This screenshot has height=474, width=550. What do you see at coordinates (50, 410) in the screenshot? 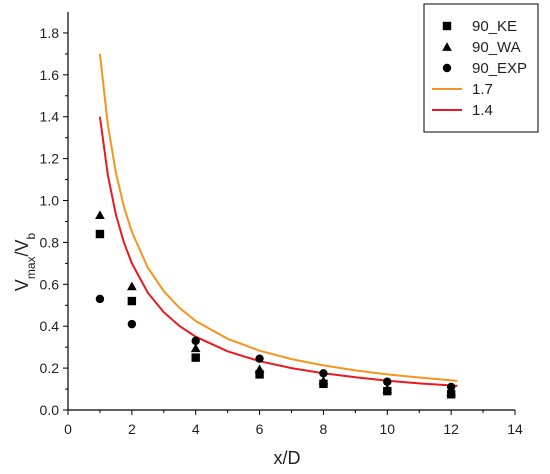
I see `y-tick-label: 0.0` at bounding box center [50, 410].